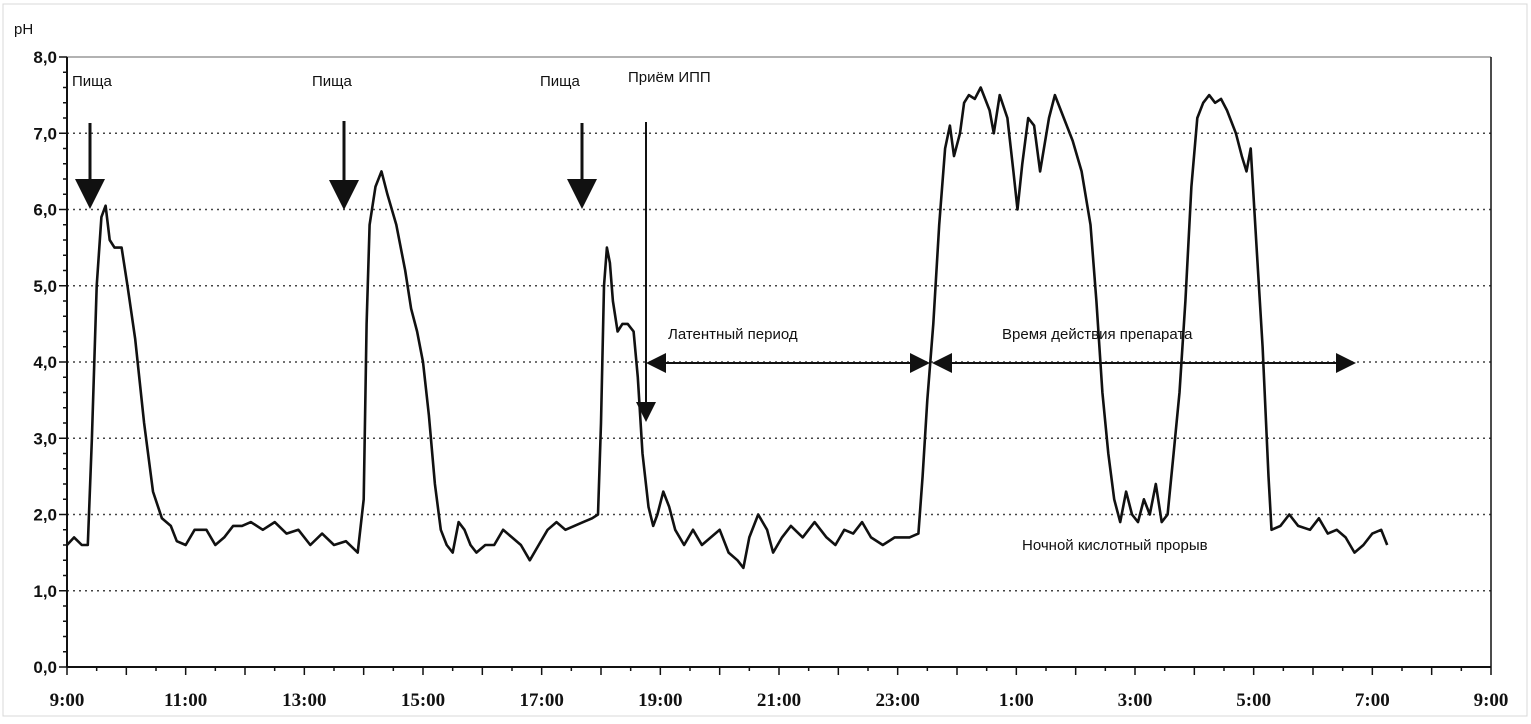 Image resolution: width=1531 pixels, height=724 pixels. Describe the element at coordinates (45, 133) in the screenshot. I see `y-tick-label: 7,0` at that location.